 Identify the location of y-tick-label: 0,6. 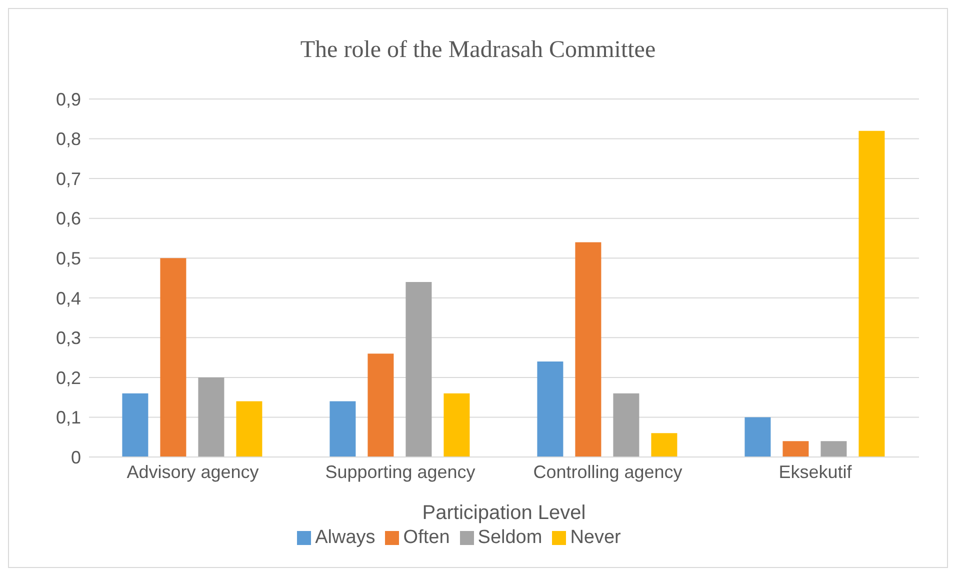
(68, 218).